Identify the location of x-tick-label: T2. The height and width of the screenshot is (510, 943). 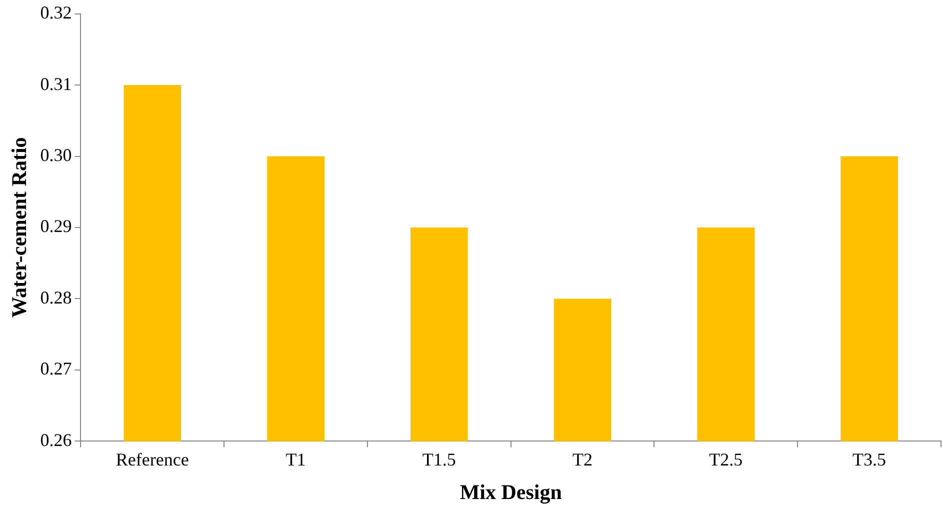
(582, 460).